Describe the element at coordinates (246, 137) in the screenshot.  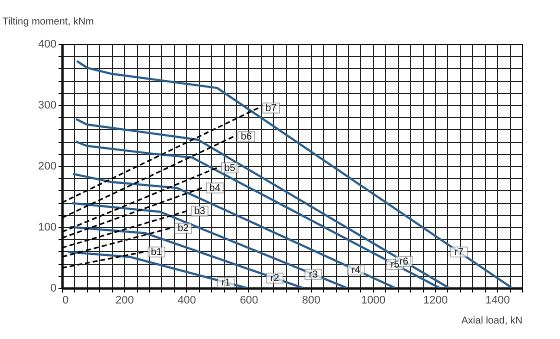
I see `series-label: b6` at that location.